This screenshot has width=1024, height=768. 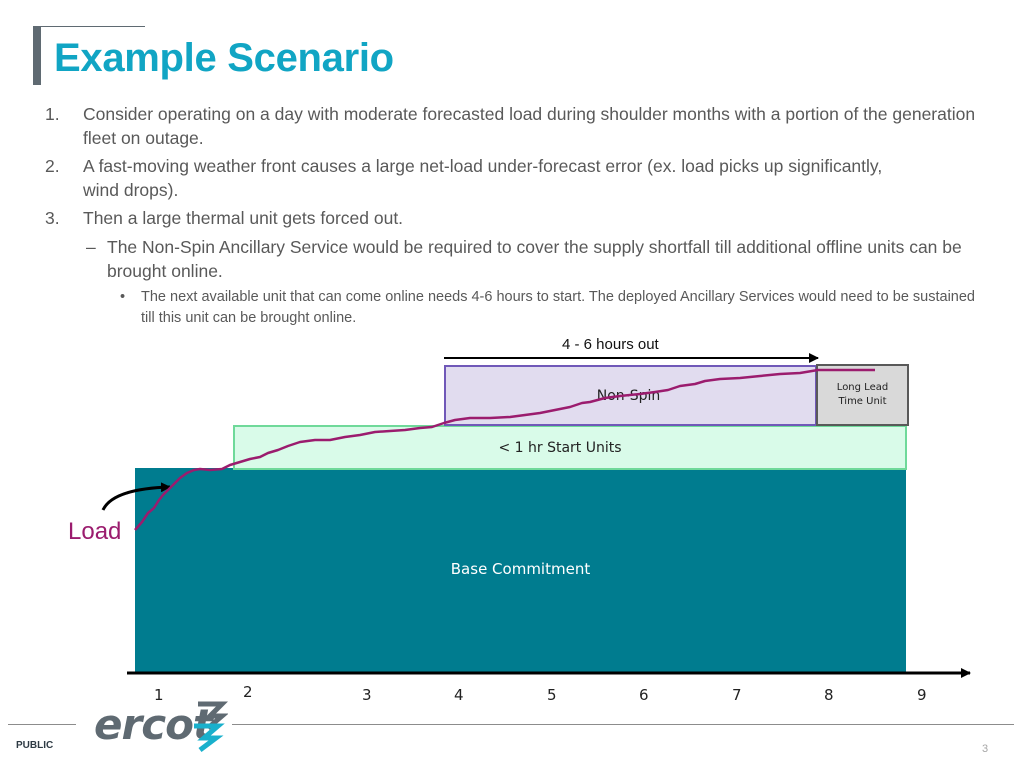 What do you see at coordinates (211, 726) in the screenshot?
I see `ercot-logo-icon` at bounding box center [211, 726].